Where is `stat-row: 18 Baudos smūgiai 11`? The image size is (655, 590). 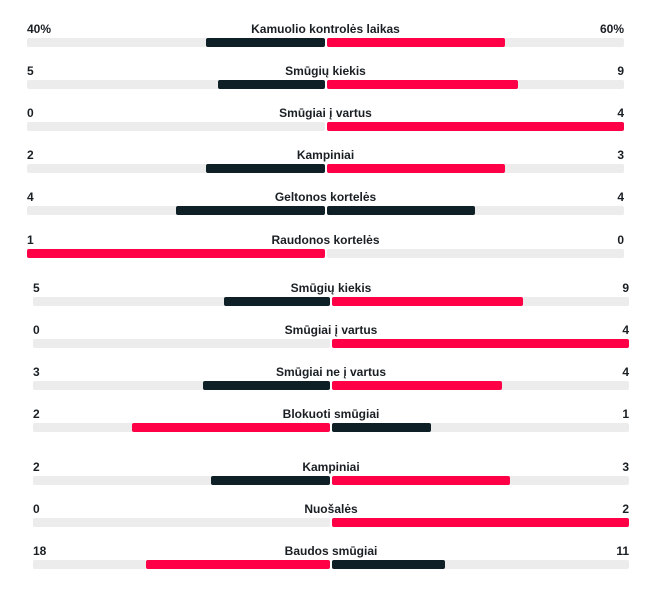
stat-row: 18 Baudos smūgiai 11 is located at coordinates (331, 562).